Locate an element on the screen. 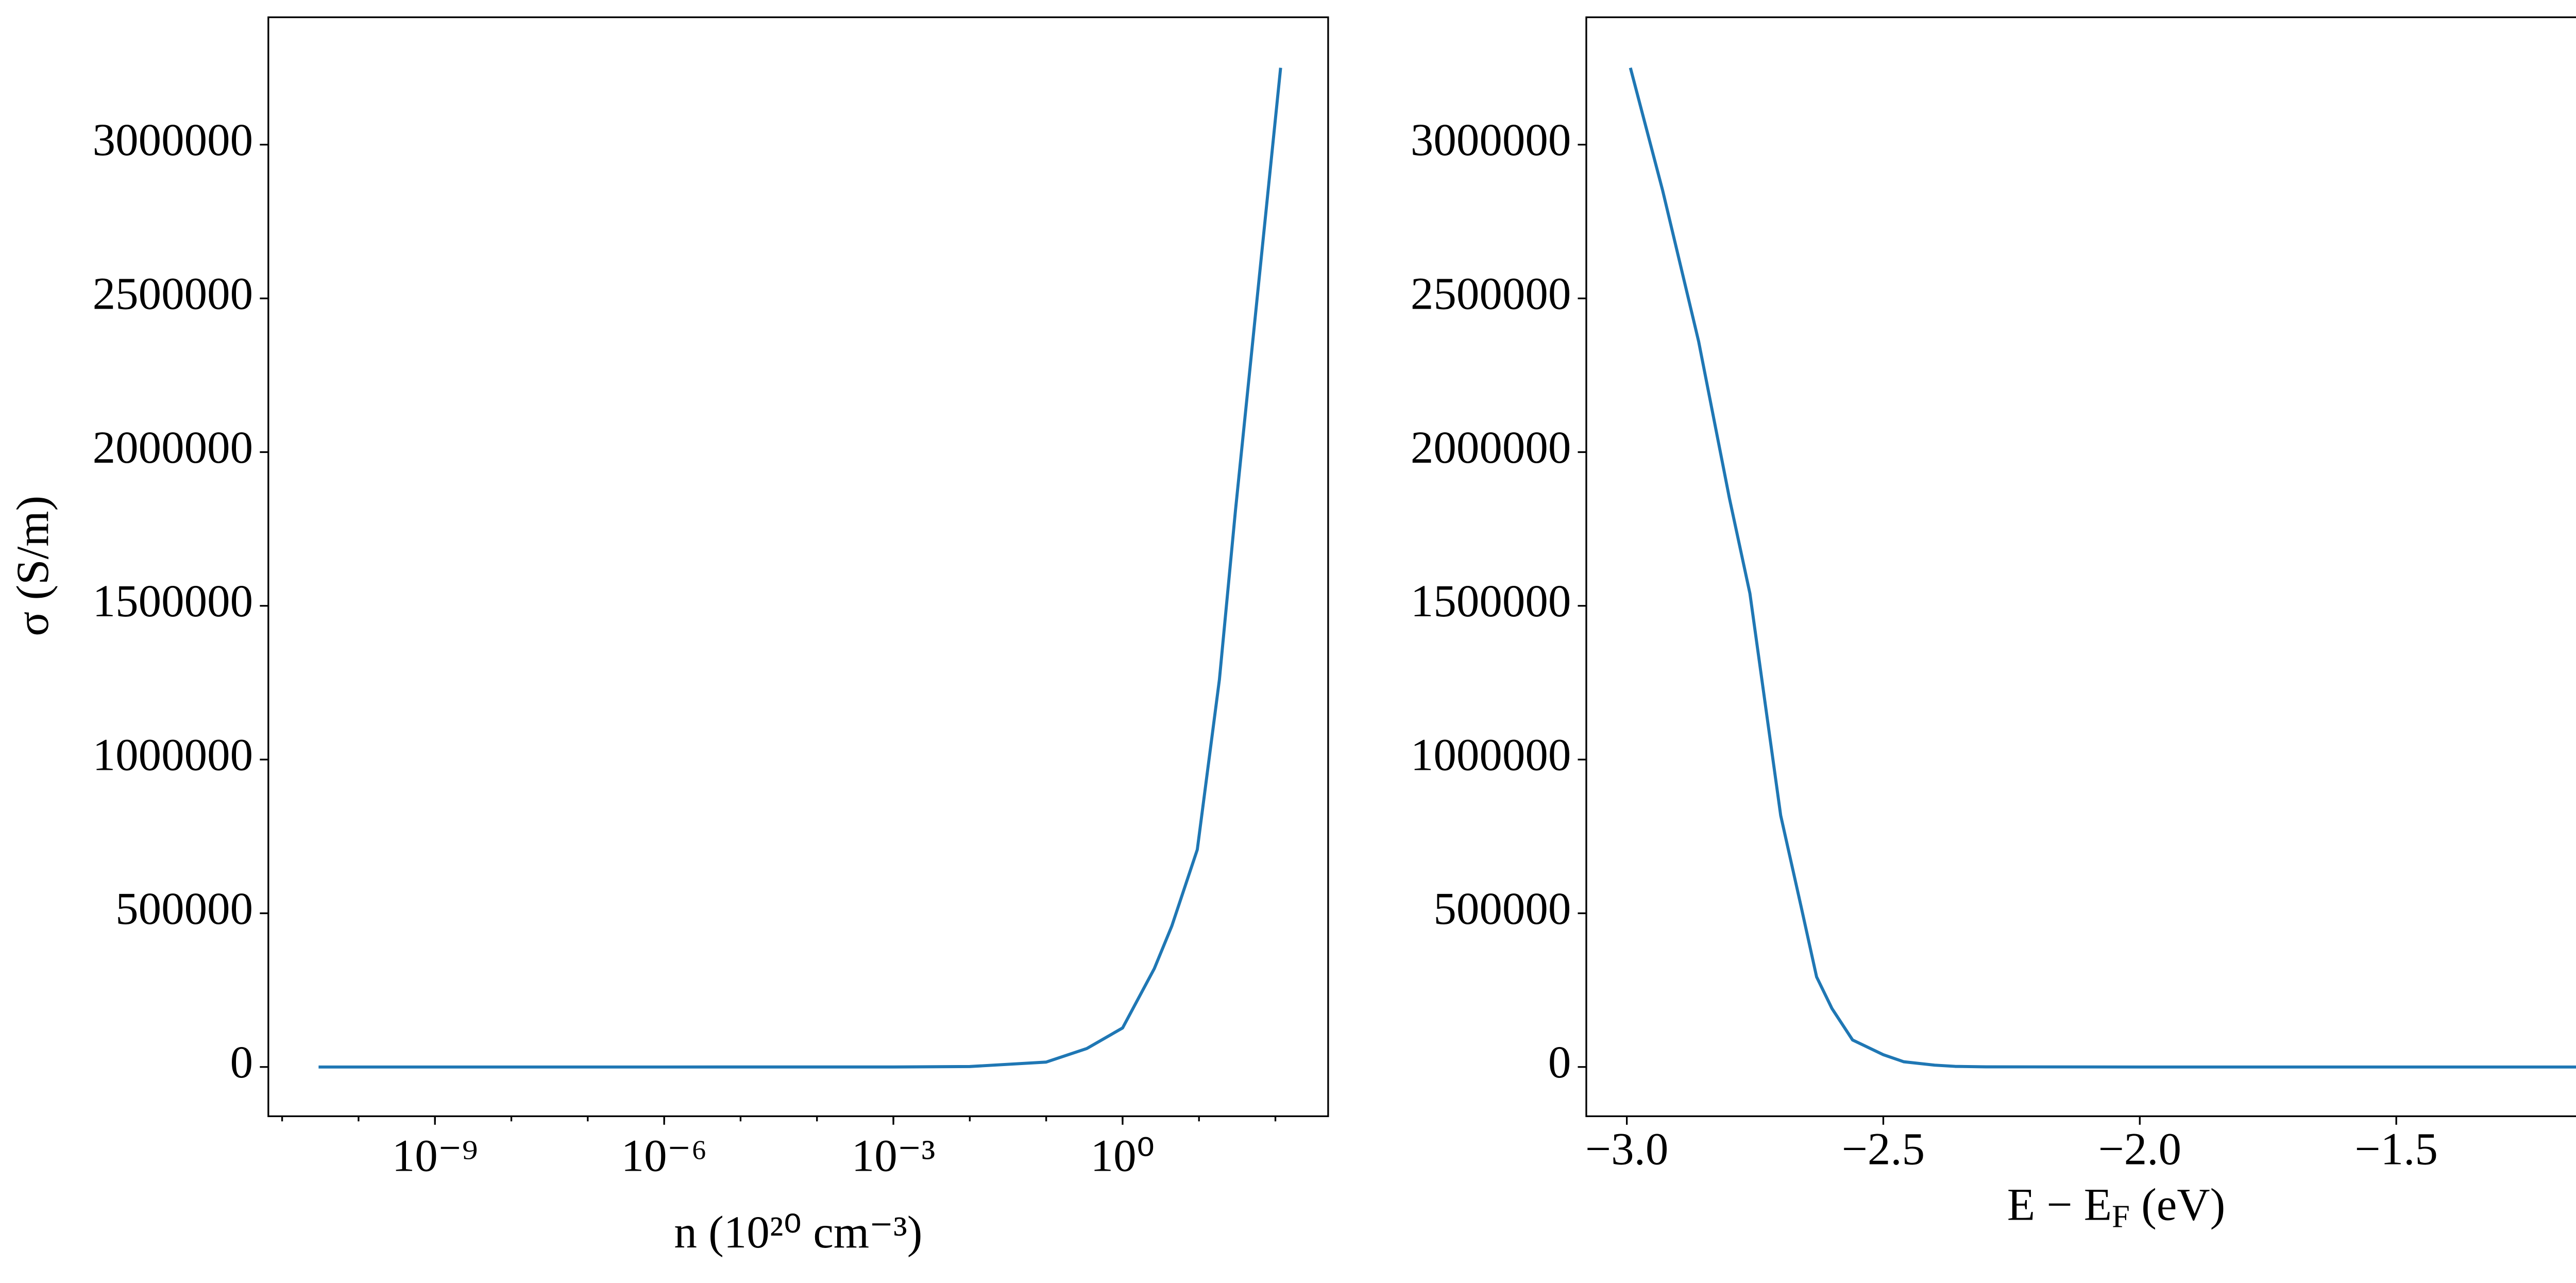  x-tick-label: −2.5 is located at coordinates (1883, 1149).